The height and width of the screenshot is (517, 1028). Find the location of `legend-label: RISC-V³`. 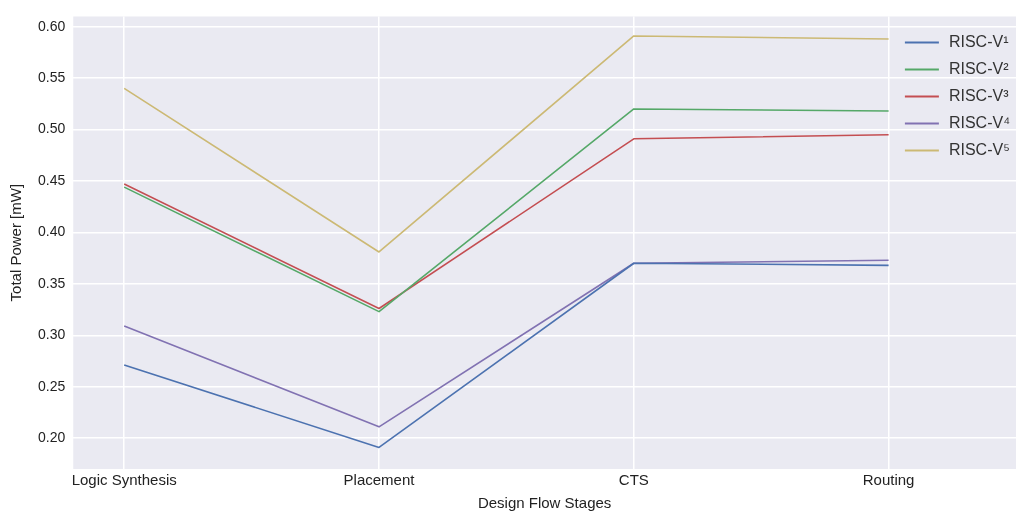

legend-label: RISC-V³ is located at coordinates (979, 95).